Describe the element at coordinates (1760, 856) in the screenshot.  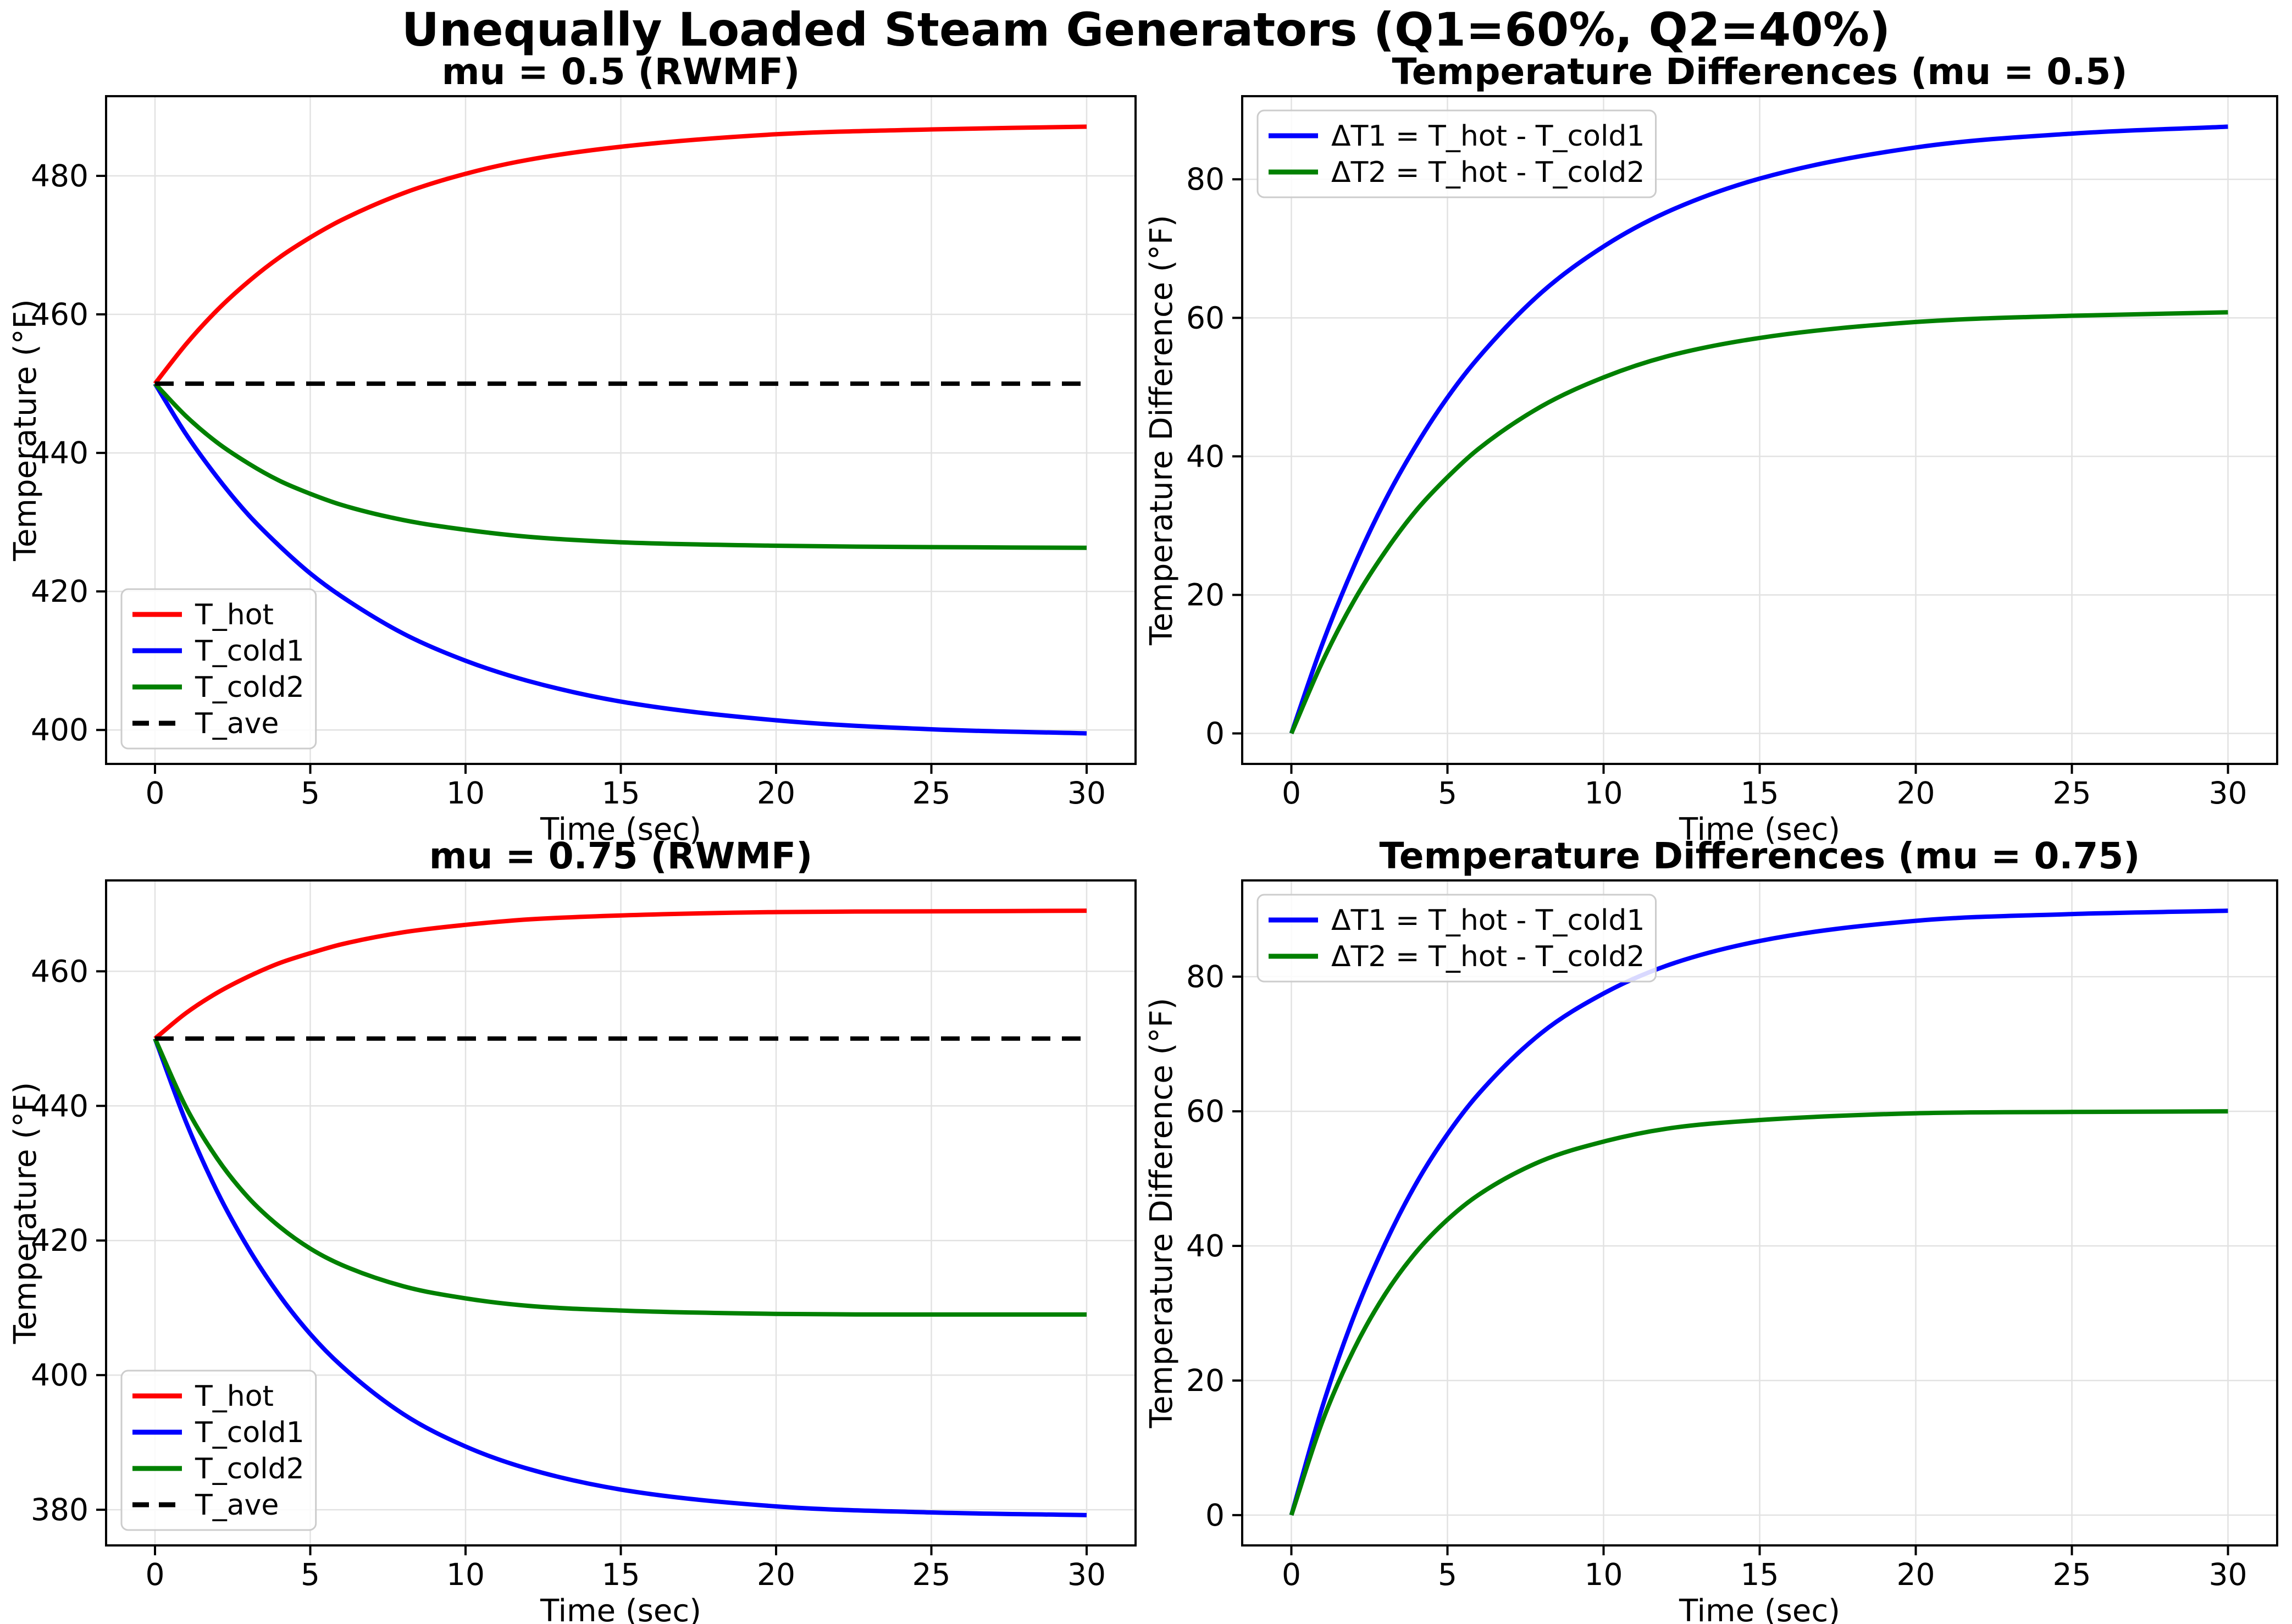
I see `chart-title: Temperature Differences (mu = 0.75)` at that location.